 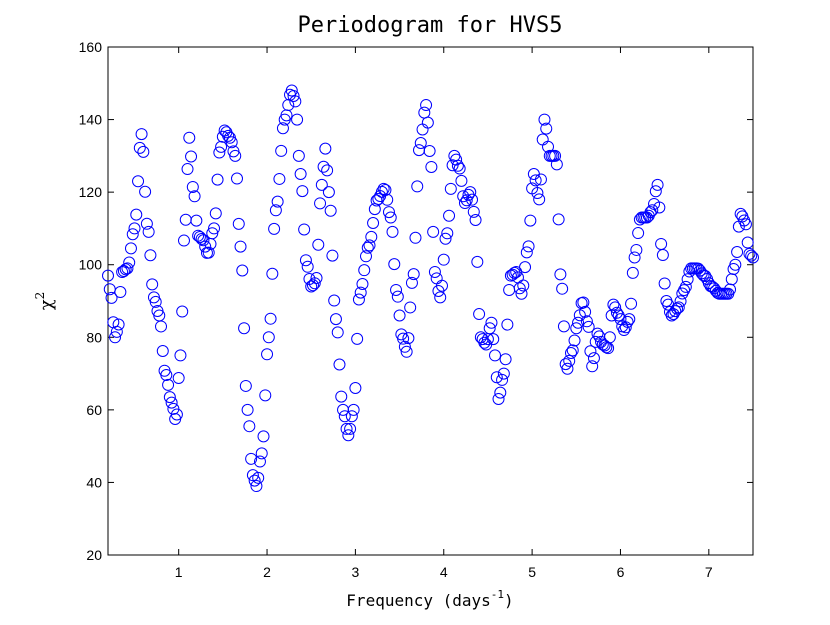 I want to click on x-tick-label: 4, so click(x=444, y=572).